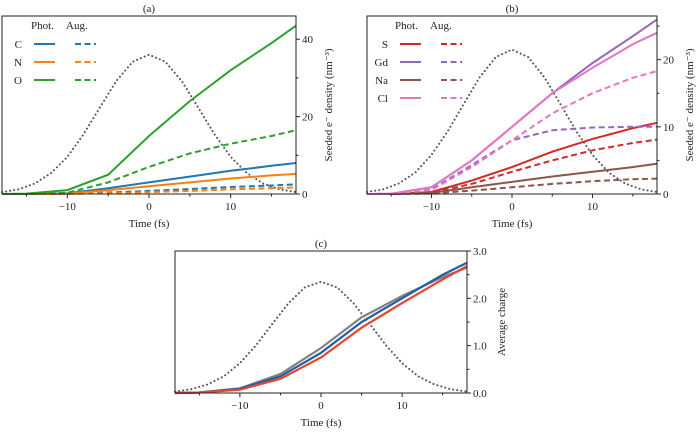 This screenshot has width=700, height=432. I want to click on series-S-phot-line, so click(512, 158).